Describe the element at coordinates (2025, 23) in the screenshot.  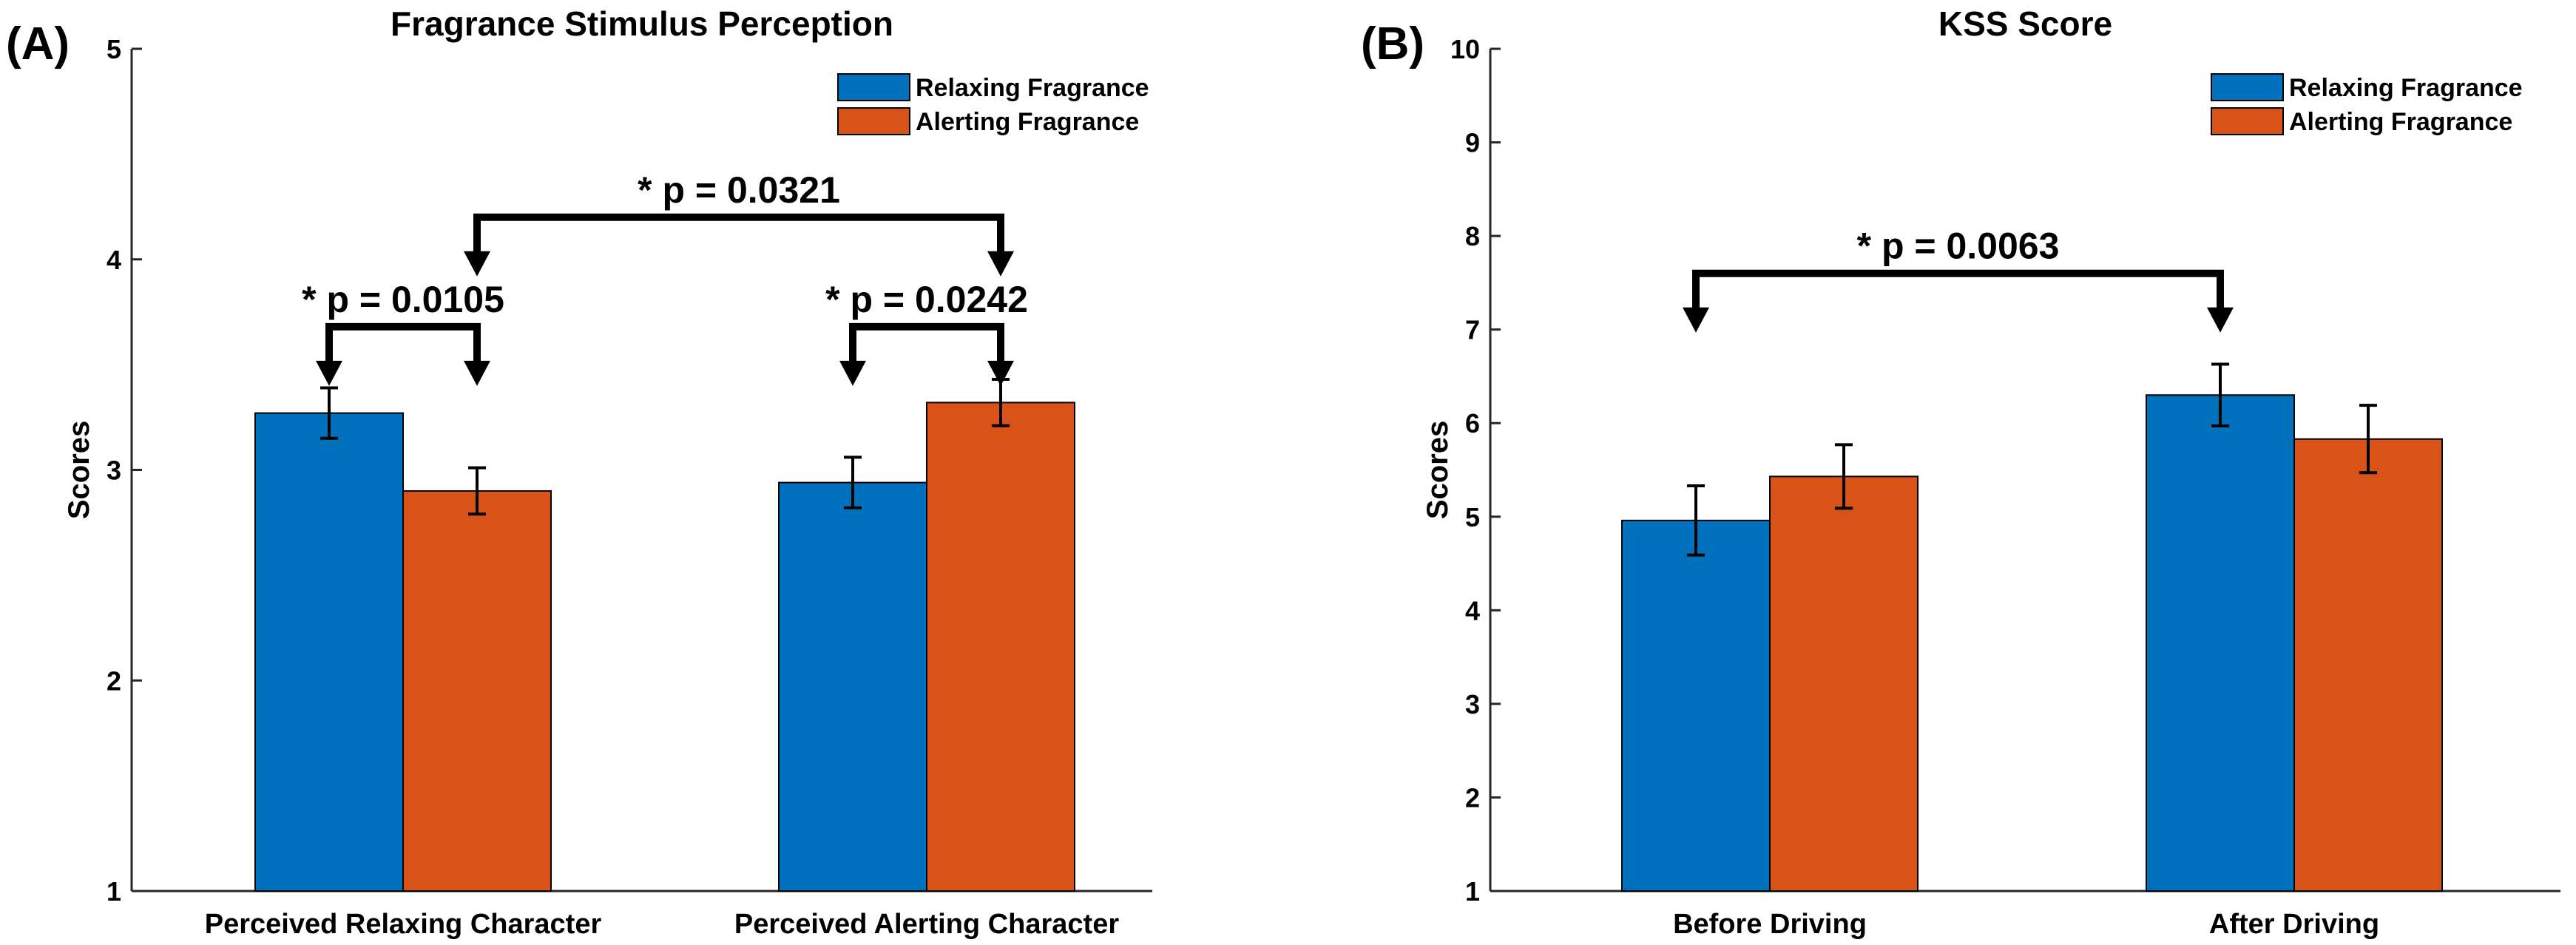
I see `chart-title: KSS Score` at that location.